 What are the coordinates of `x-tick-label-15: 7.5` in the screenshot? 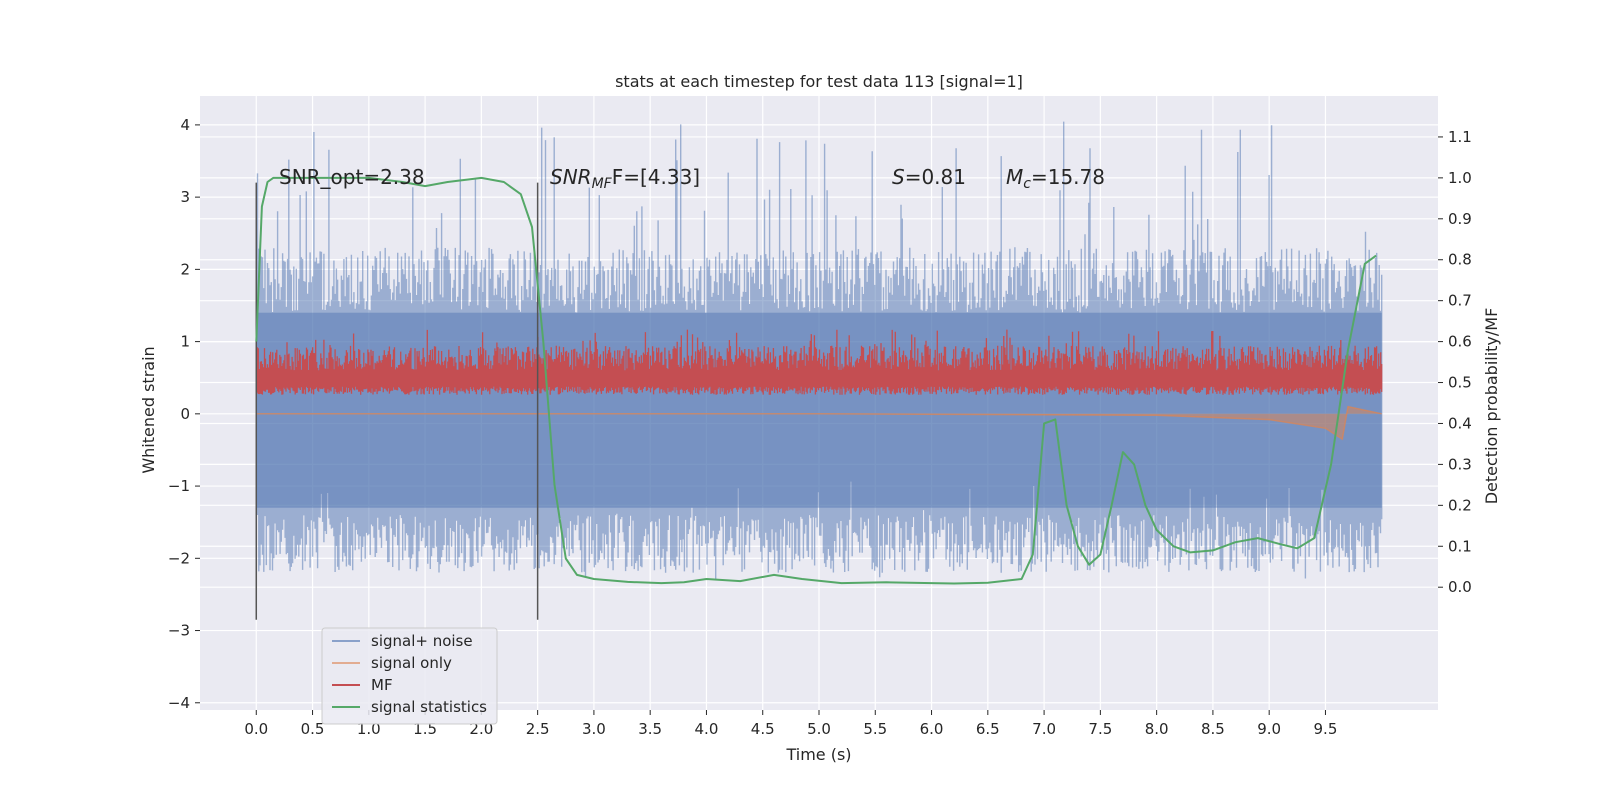 It's located at (1100, 729).